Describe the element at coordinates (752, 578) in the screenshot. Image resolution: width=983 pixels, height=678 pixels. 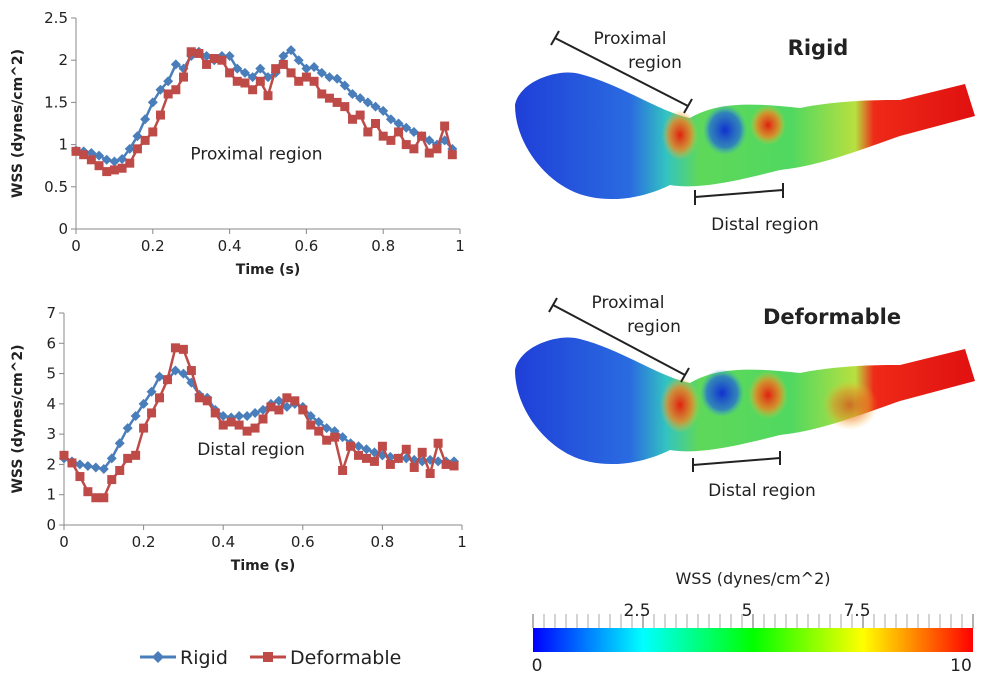
I see `colorbar-title: WSS (dynes/cm^2)` at that location.